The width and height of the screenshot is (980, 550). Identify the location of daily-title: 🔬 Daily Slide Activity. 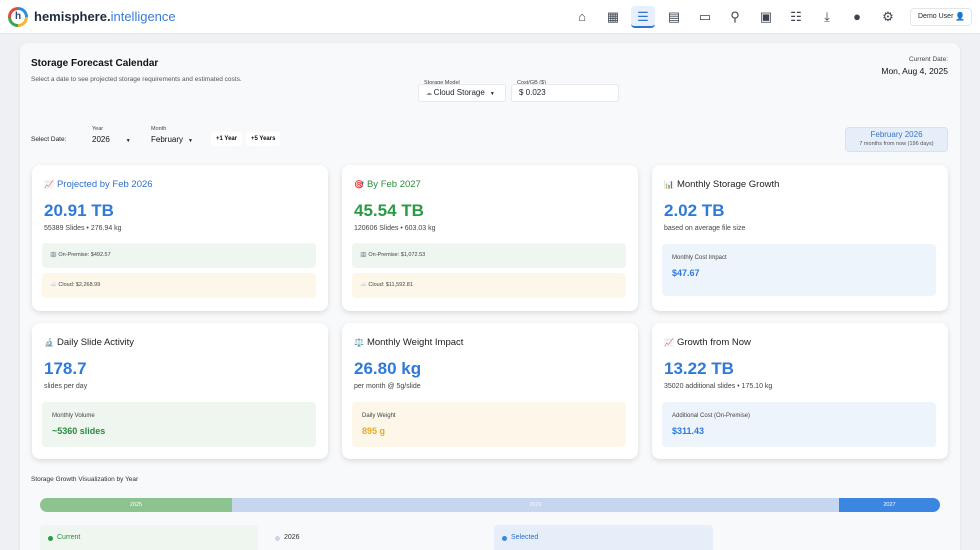
(89, 342).